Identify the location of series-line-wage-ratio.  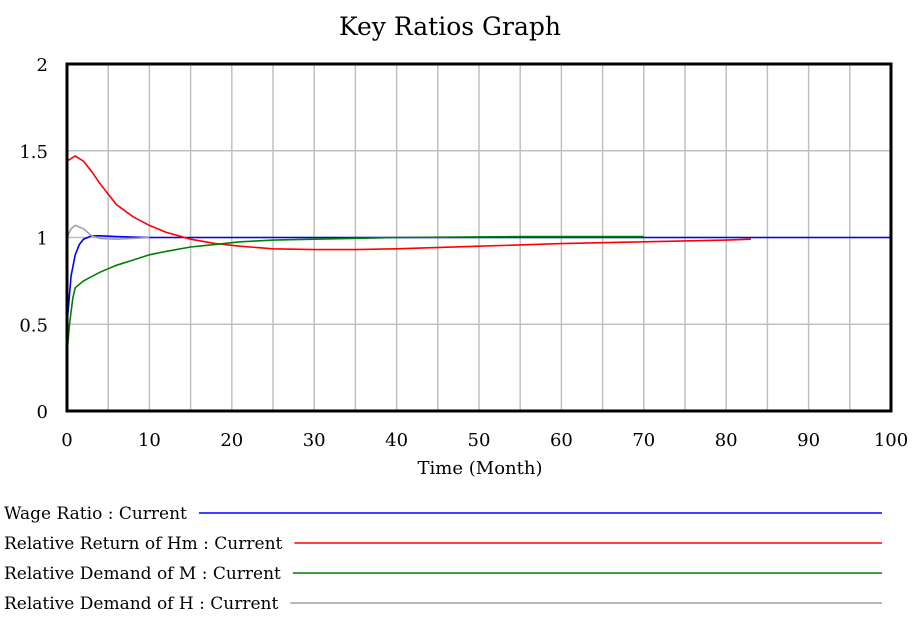
(478, 280).